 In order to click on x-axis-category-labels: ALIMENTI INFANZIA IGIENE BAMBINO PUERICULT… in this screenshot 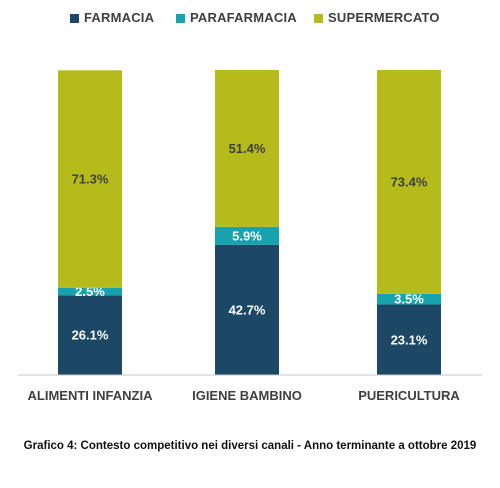, I will do `click(244, 395)`.